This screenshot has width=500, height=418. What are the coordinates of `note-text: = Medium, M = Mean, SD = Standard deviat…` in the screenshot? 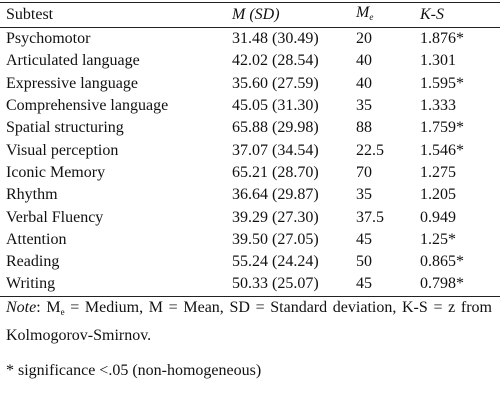 It's located at (249, 321).